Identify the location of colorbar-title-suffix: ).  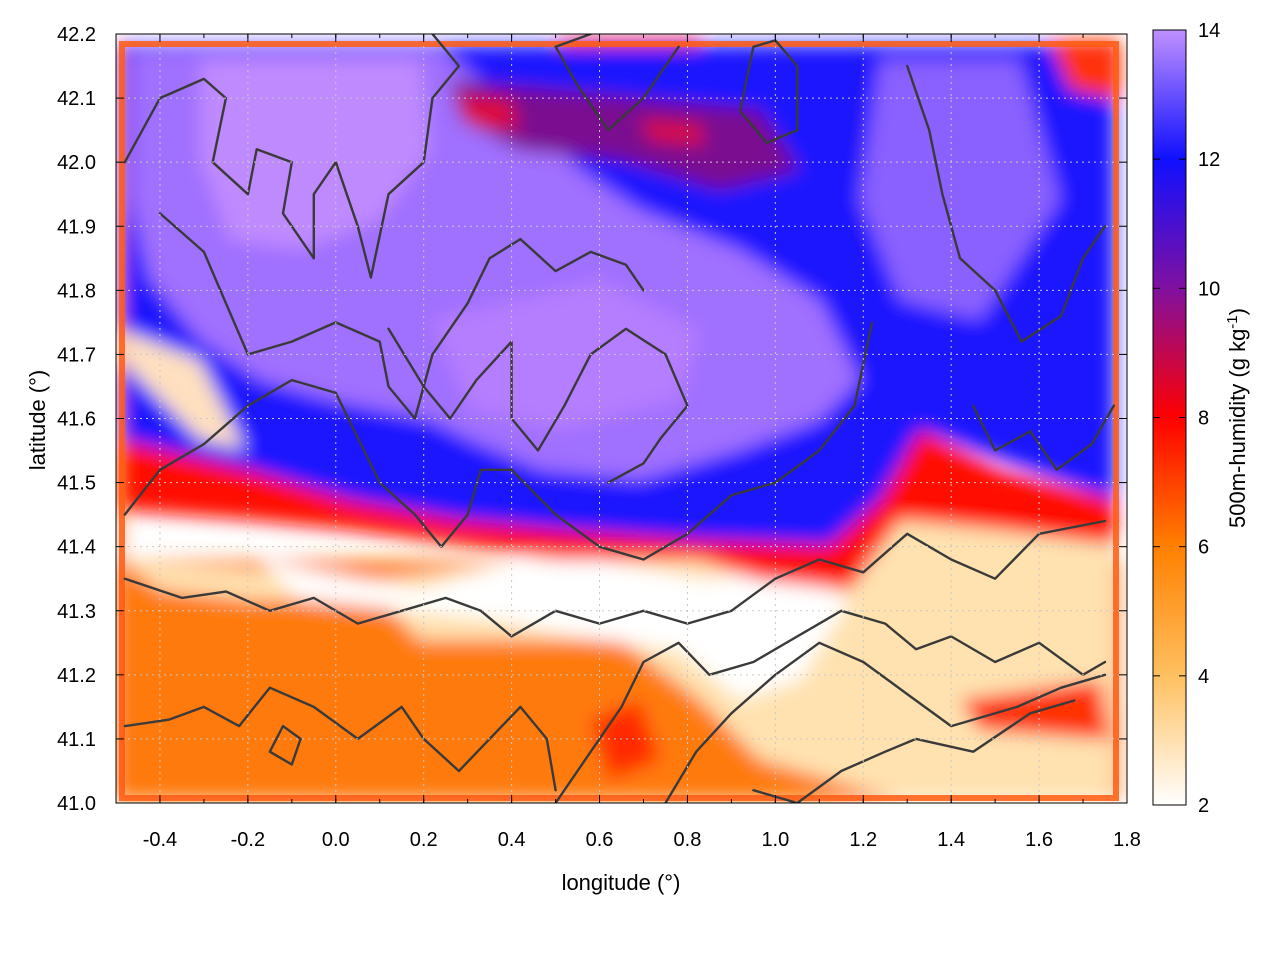
(1237, 311).